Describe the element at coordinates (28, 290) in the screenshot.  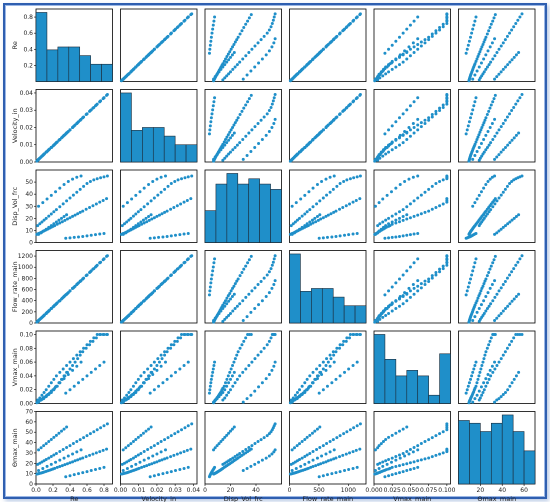
I see `y-tick-label-flow-rate-main: 600` at that location.